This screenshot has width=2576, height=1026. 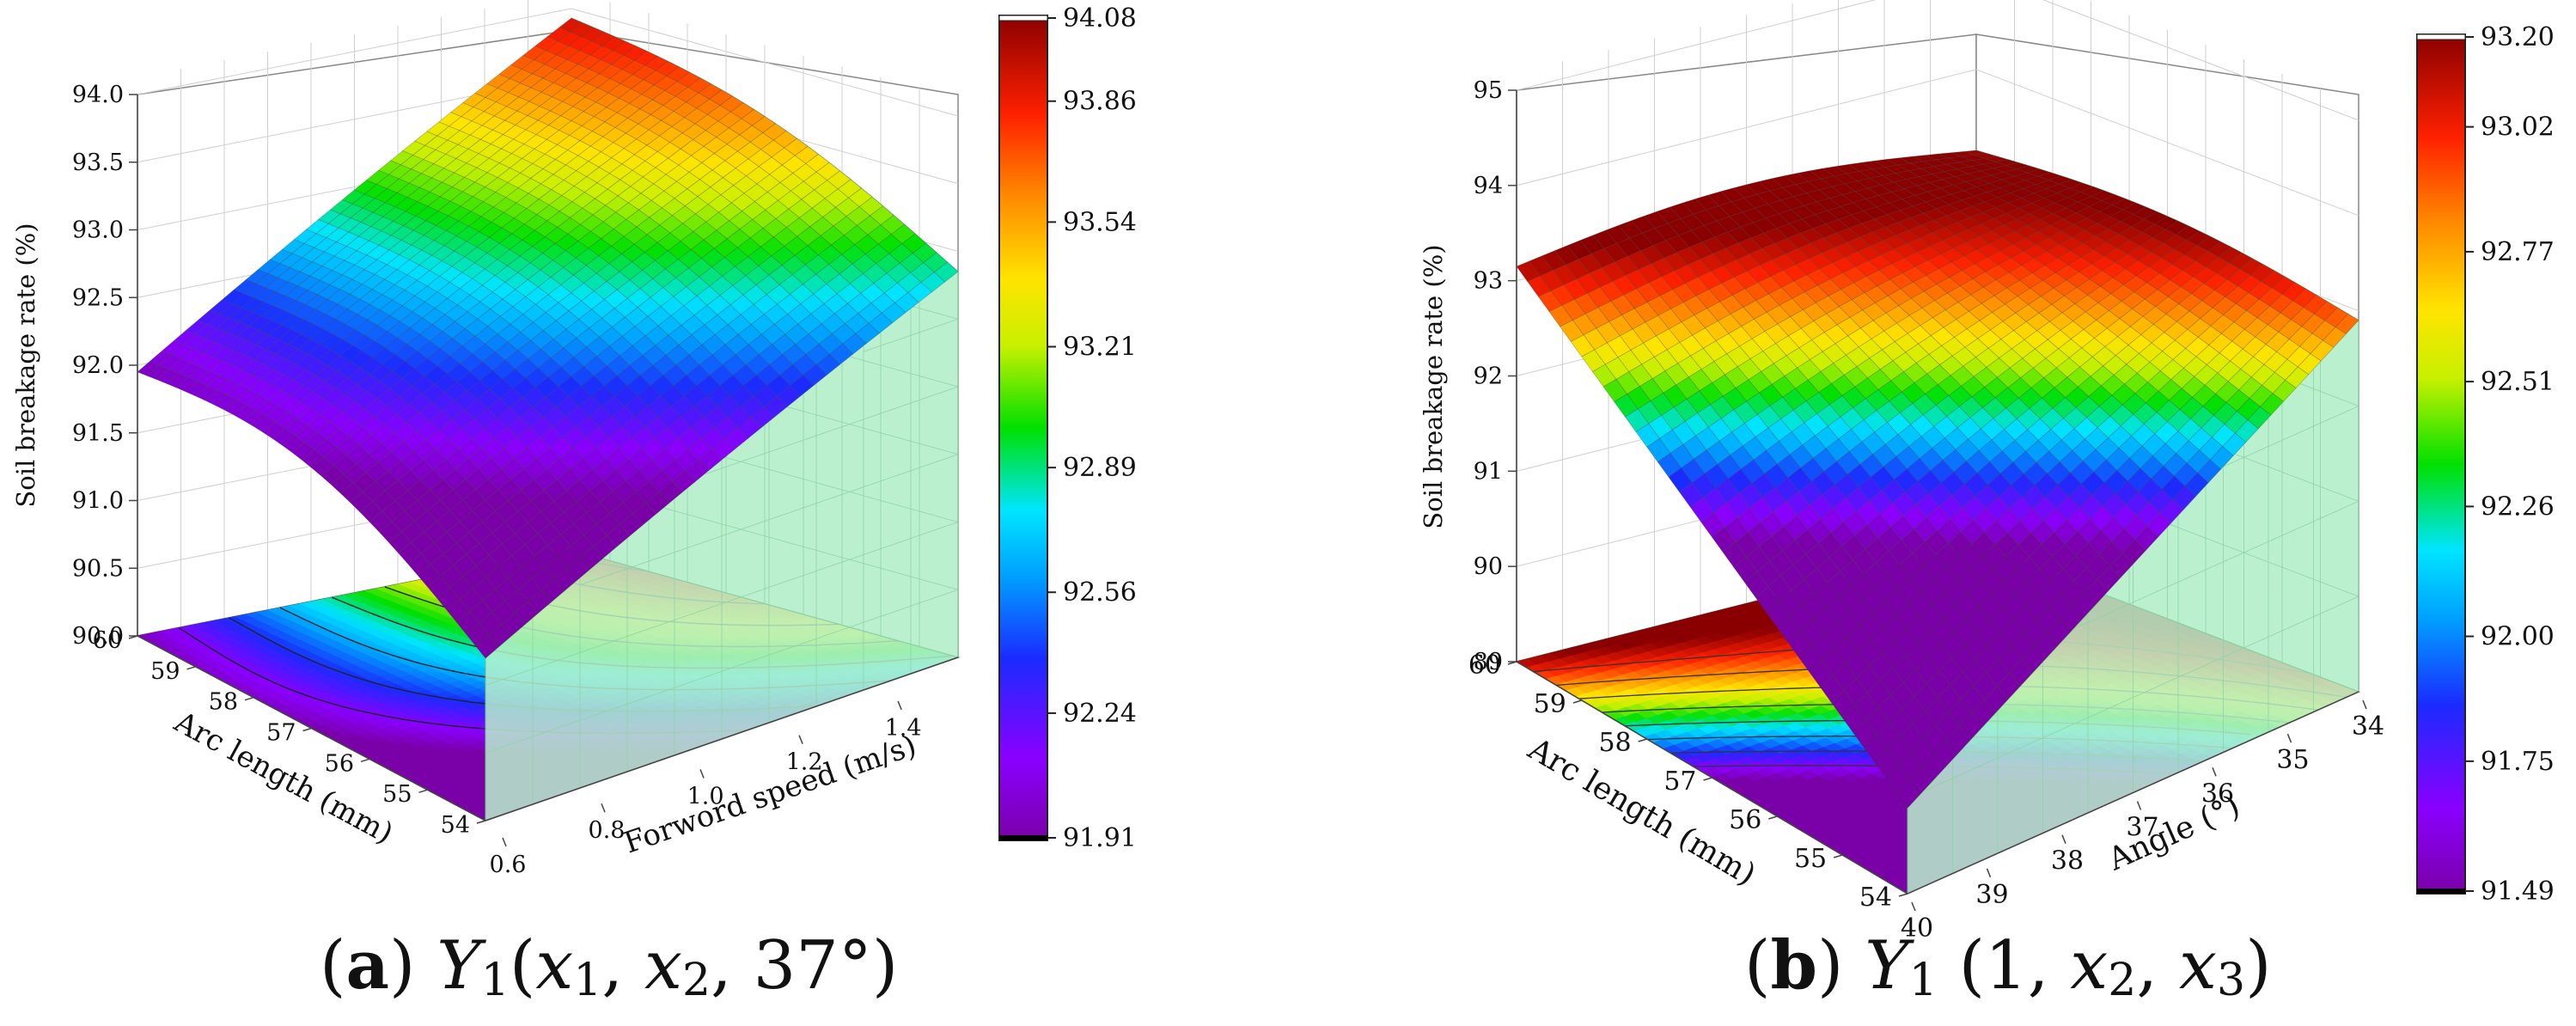 I want to click on colorbar-tick-label: 92.89, so click(x=1100, y=468).